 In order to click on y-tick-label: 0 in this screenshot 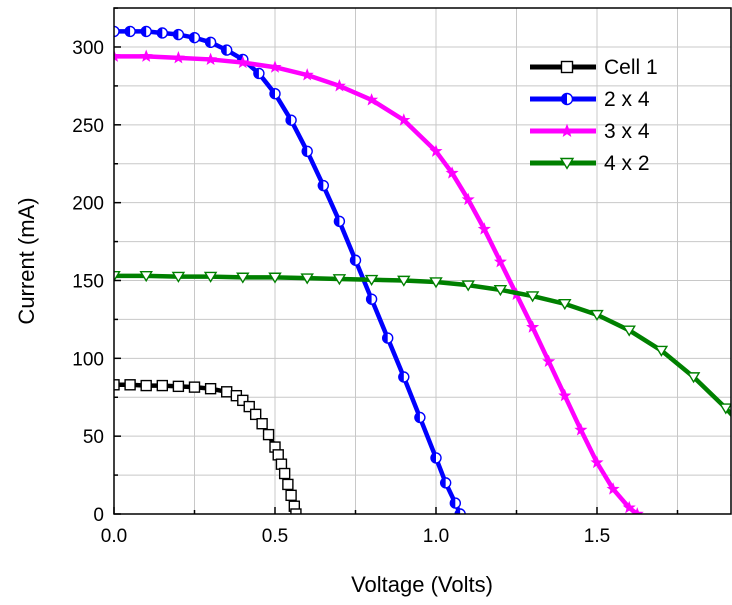, I will do `click(98, 515)`.